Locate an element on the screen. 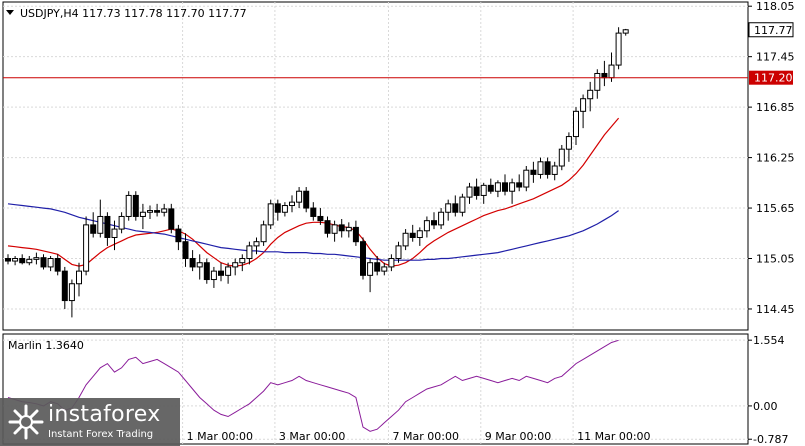  price-tick-label: 117.45 is located at coordinates (775, 57).